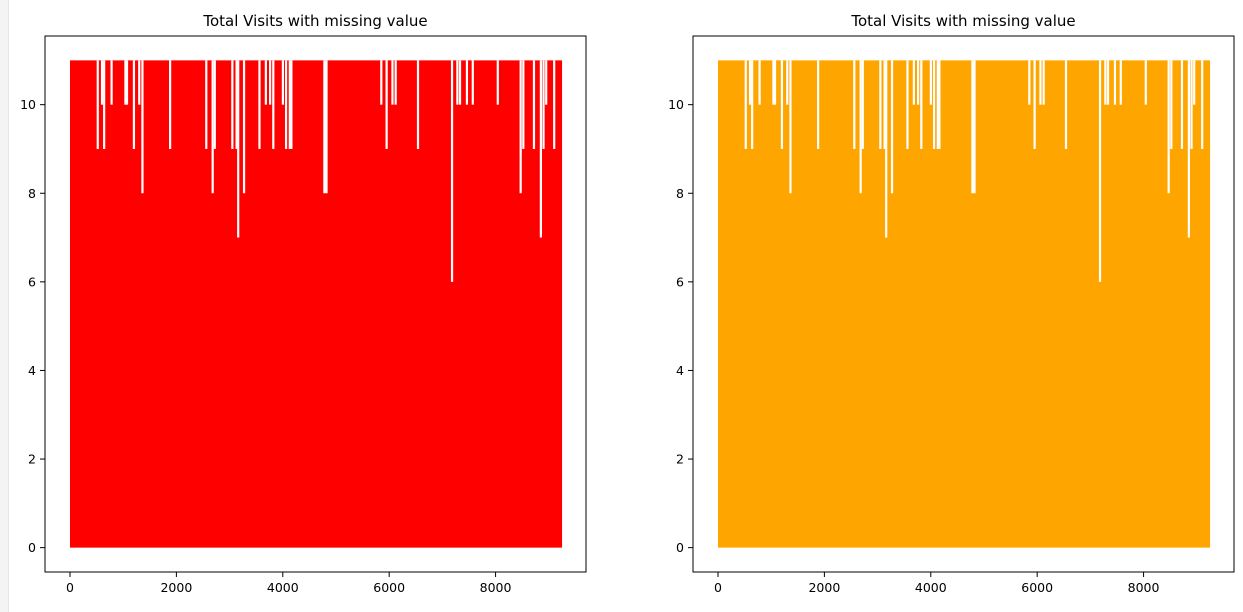 Image resolution: width=1243 pixels, height=612 pixels. Describe the element at coordinates (1144, 587) in the screenshot. I see `x-tick-label: 8000` at that location.